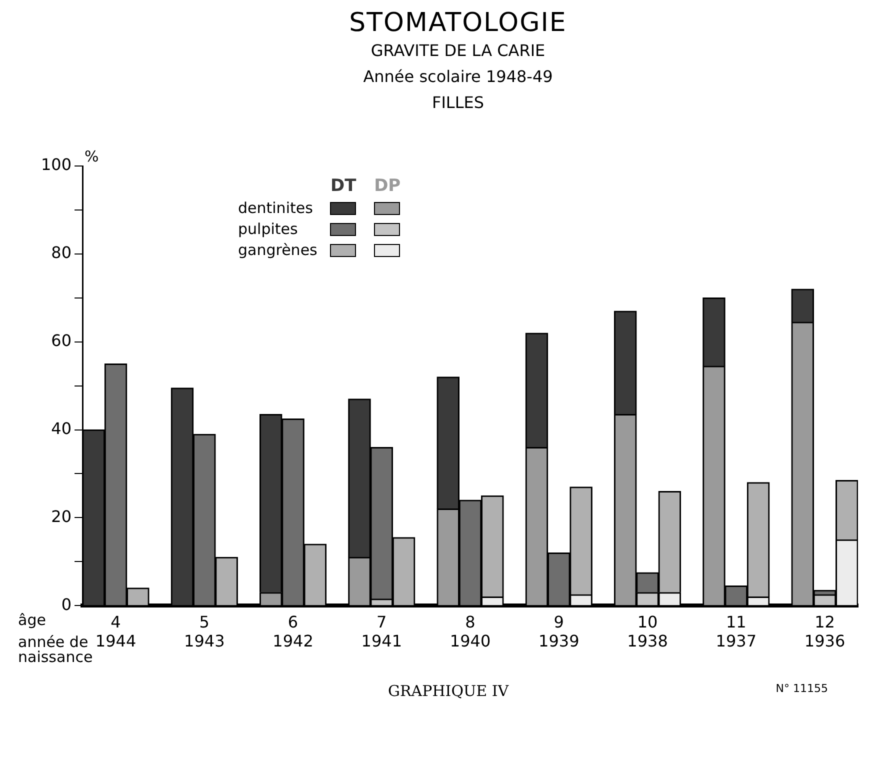  Describe the element at coordinates (825, 631) in the screenshot. I see `x-tick-label: 12 1936` at that location.